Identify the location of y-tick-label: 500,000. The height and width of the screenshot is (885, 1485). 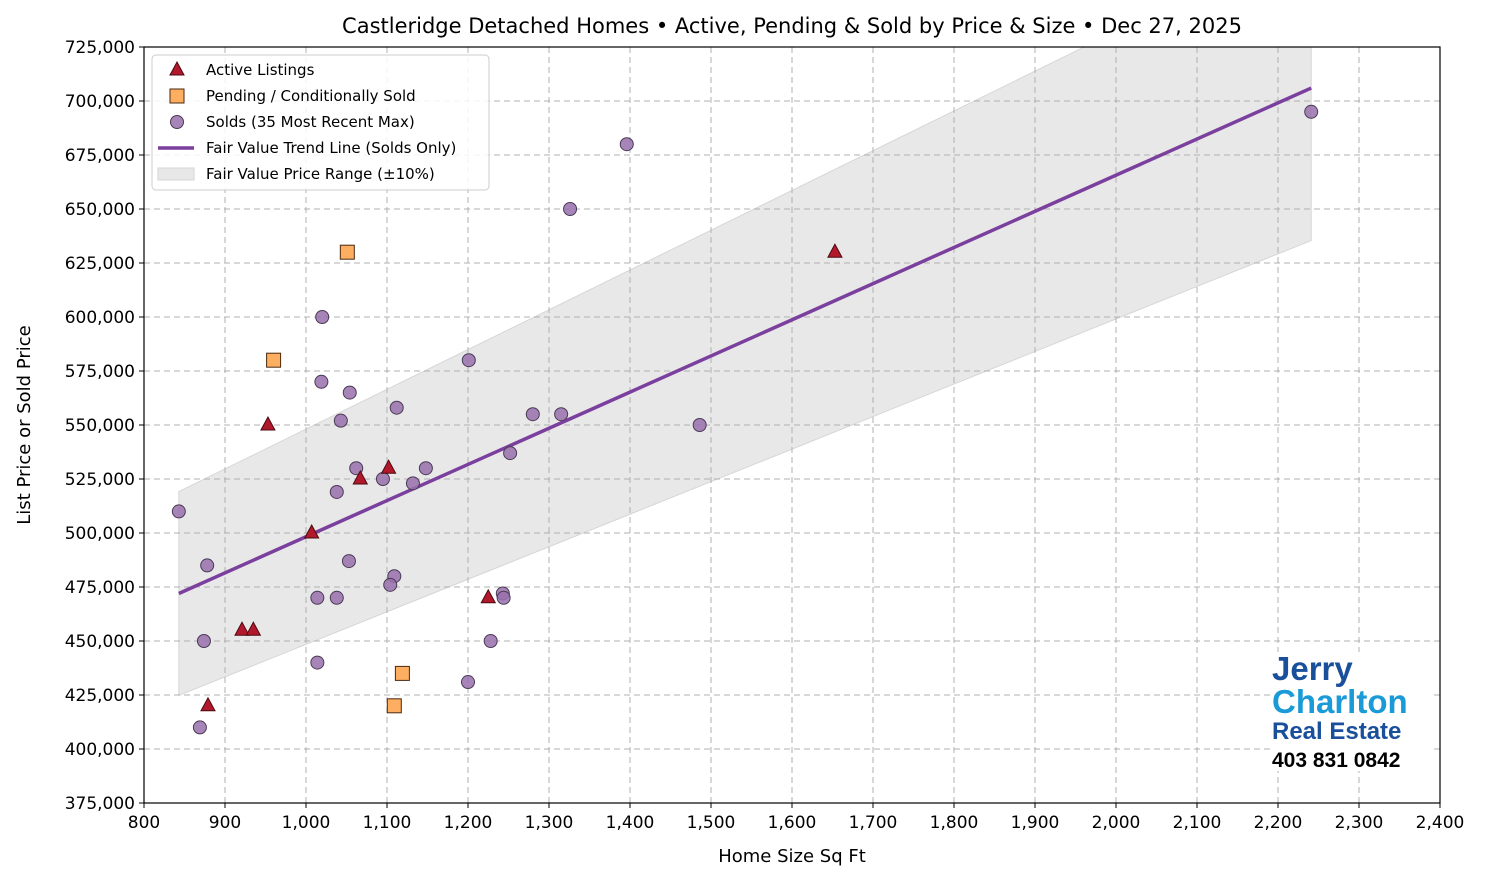
(100, 534).